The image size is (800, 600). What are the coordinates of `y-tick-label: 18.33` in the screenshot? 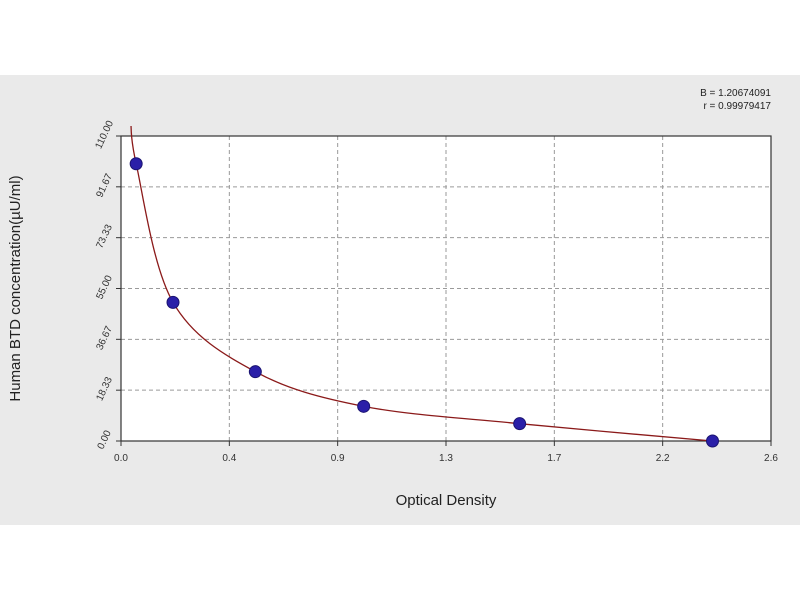 It's located at (104, 389).